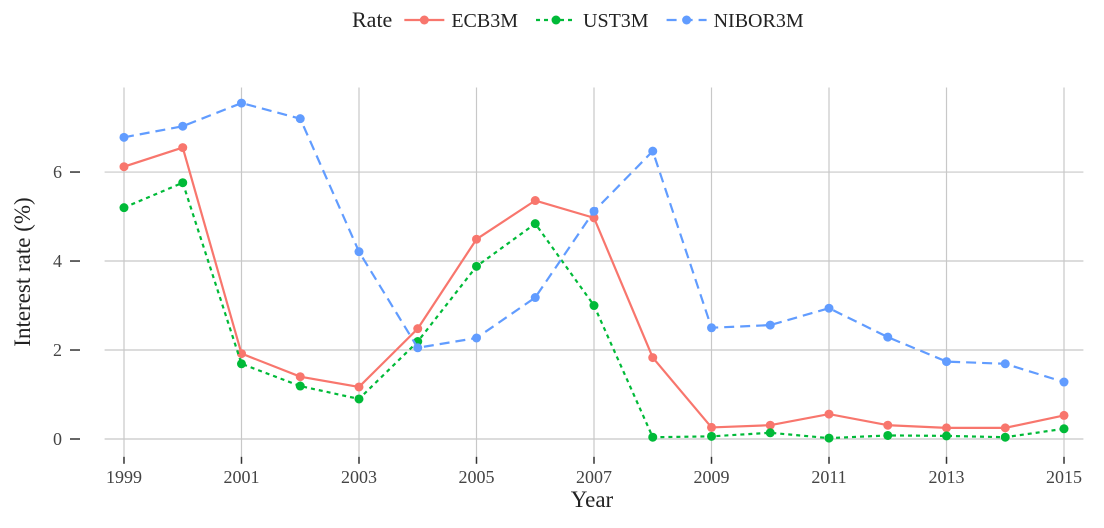 Image resolution: width=1104 pixels, height=528 pixels. I want to click on x-tick-label: 2001, so click(241, 477).